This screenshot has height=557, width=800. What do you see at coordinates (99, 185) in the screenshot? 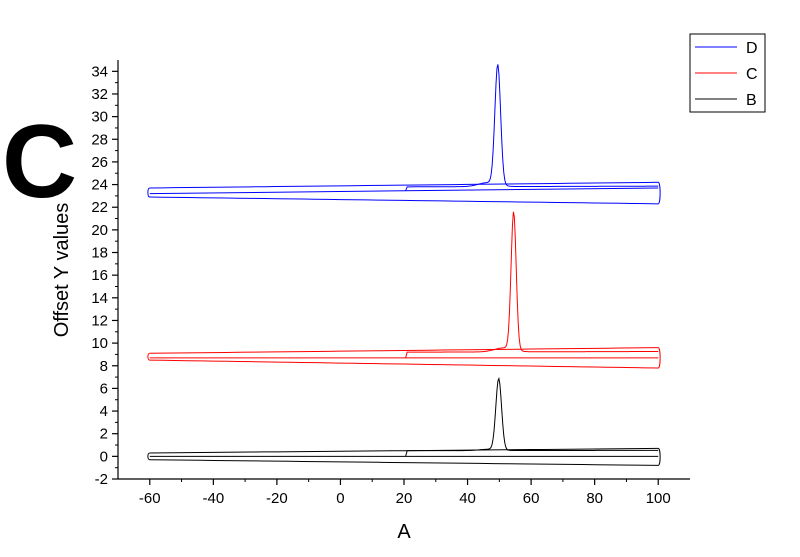
I see `y-tick-label: 24` at bounding box center [99, 185].